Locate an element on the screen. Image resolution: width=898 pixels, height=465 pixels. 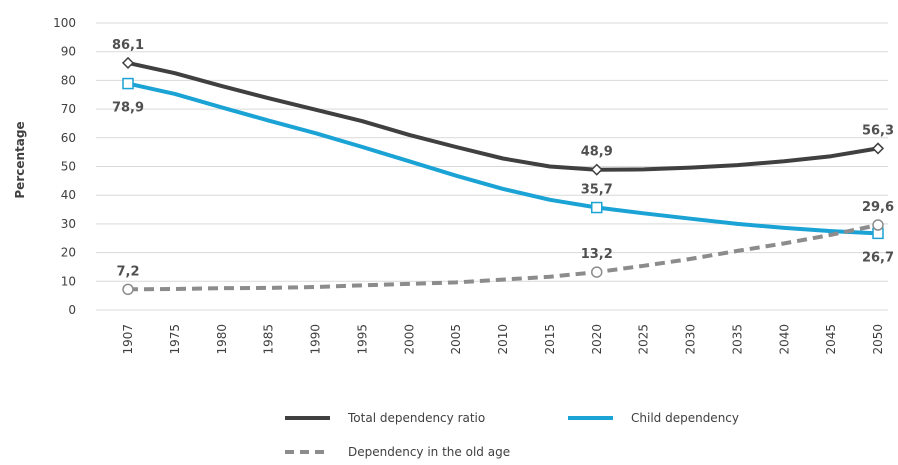
x-tick-2020: 2020 is located at coordinates (597, 339).